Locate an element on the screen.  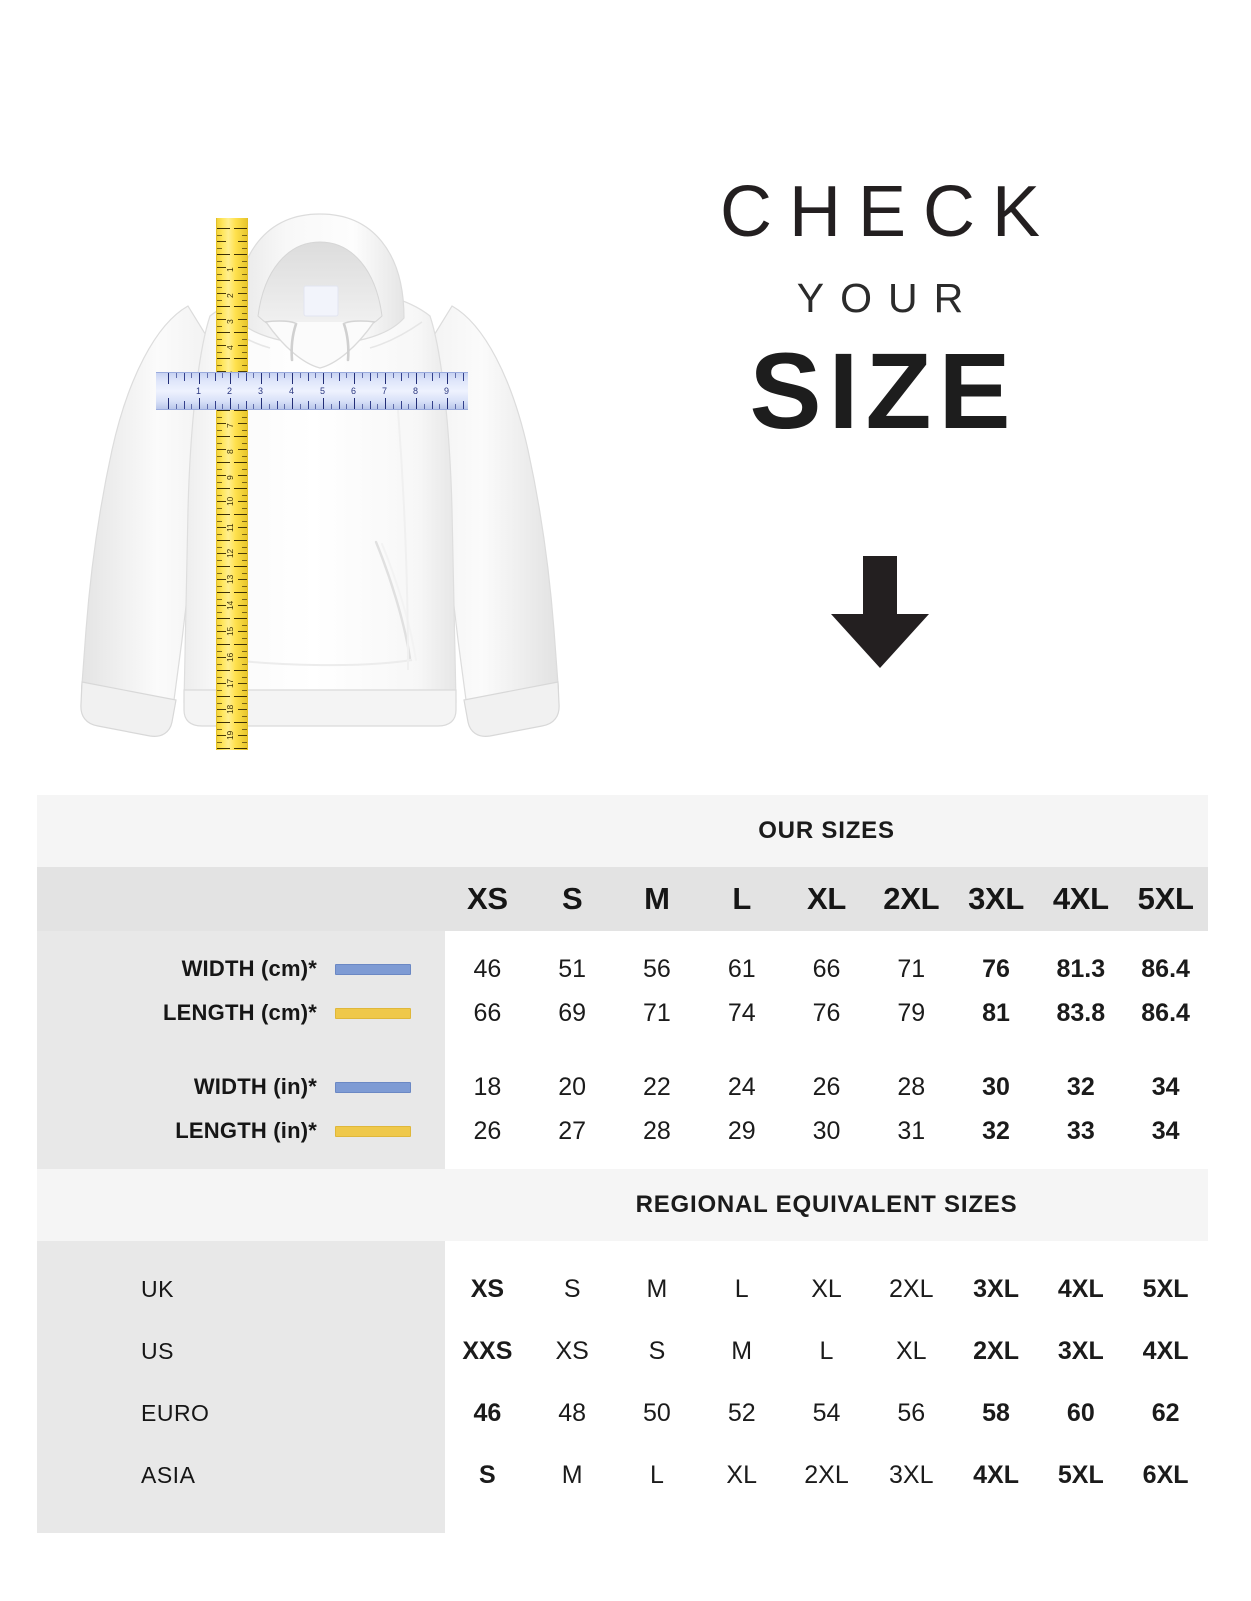
row-label-cell: ASIA is located at coordinates (241, 1475).